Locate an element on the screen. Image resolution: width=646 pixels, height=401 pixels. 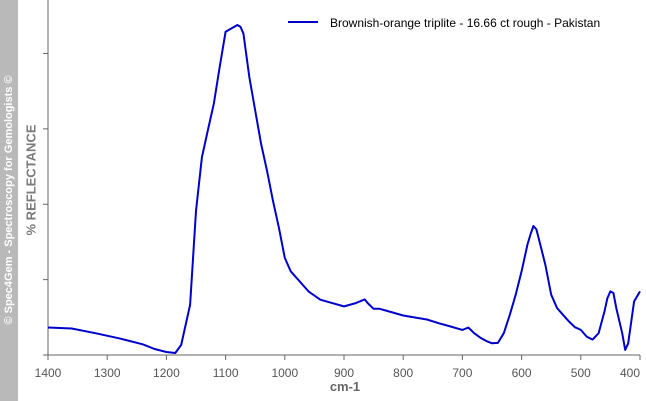
x-ticks: 1400 1300 1200 1100 1000 900 800 700 600 500 400 is located at coordinates (338, 367).